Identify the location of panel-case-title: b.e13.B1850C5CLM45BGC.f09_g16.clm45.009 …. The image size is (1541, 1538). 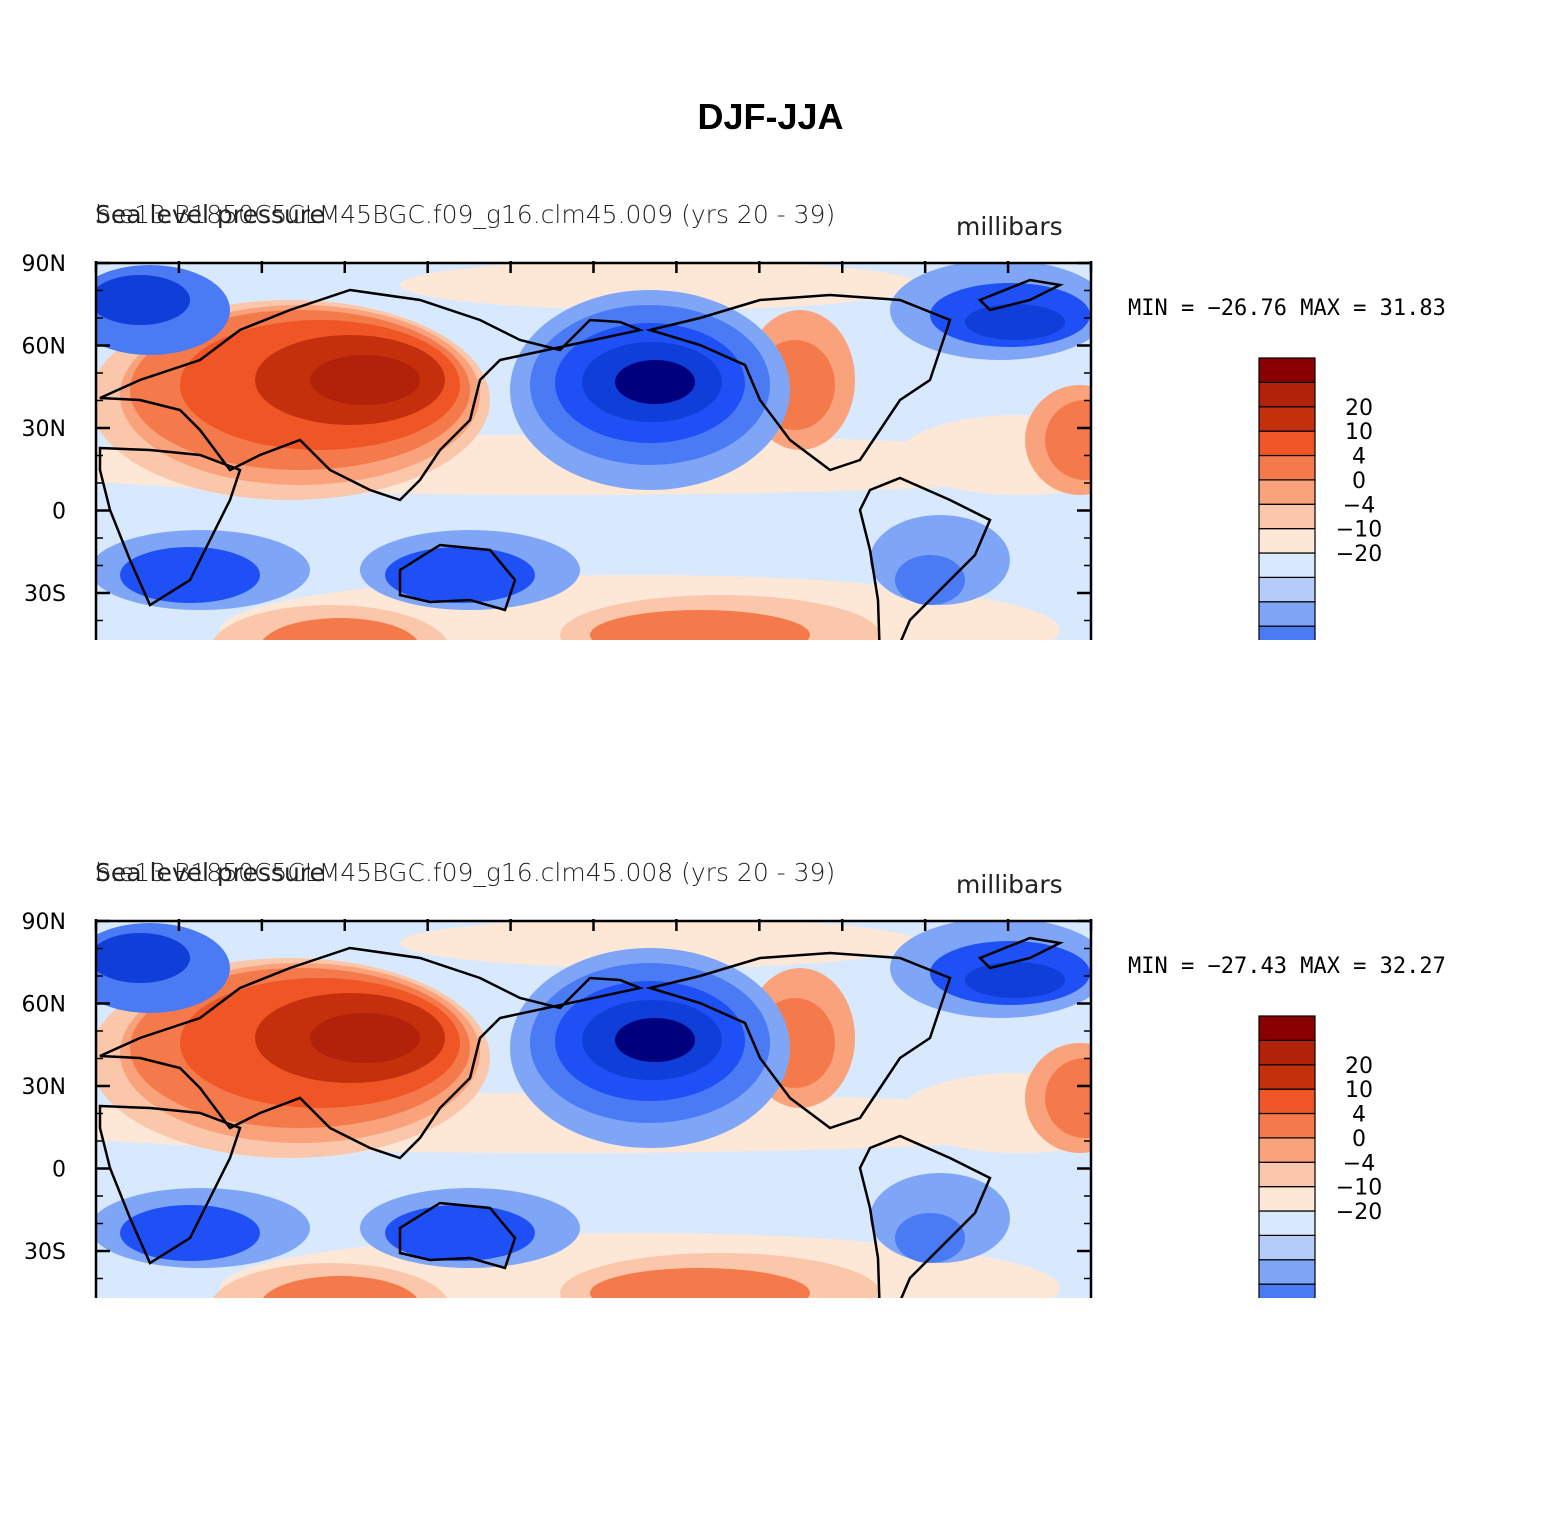
(465, 214).